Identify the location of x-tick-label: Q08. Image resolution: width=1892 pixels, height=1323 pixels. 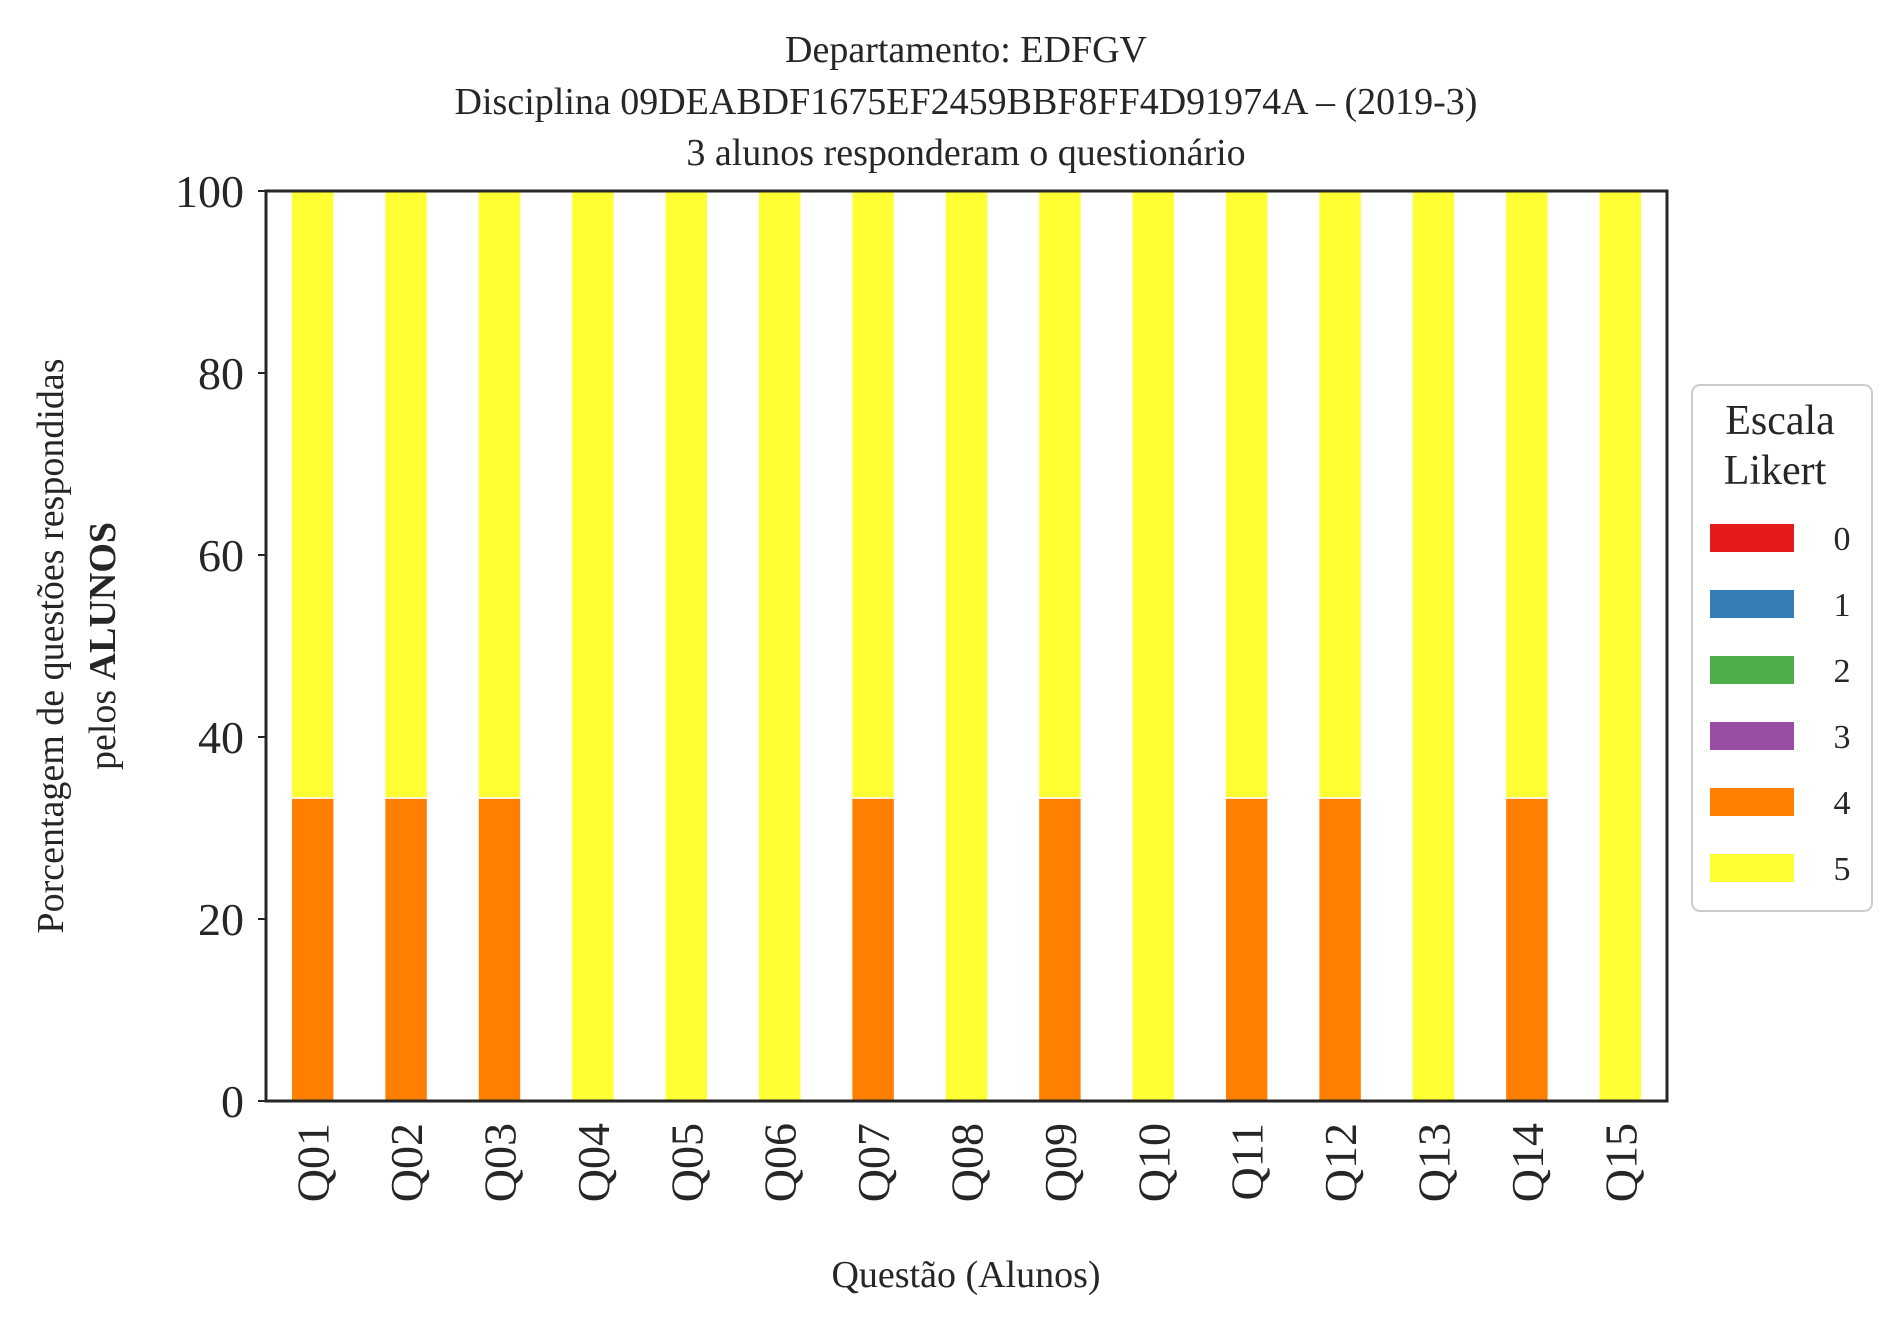
(967, 1162).